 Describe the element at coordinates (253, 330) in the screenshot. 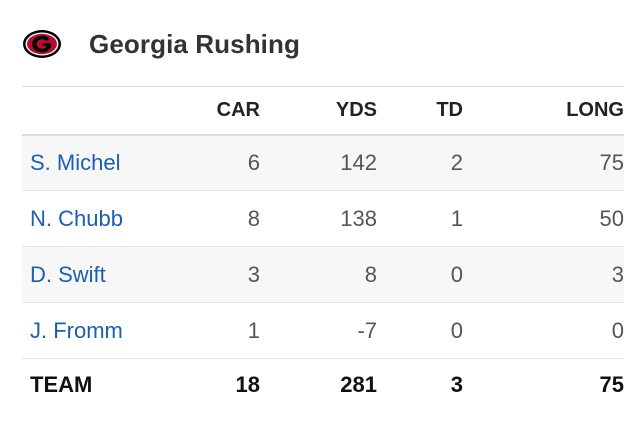

I see `car-cell: 1` at that location.